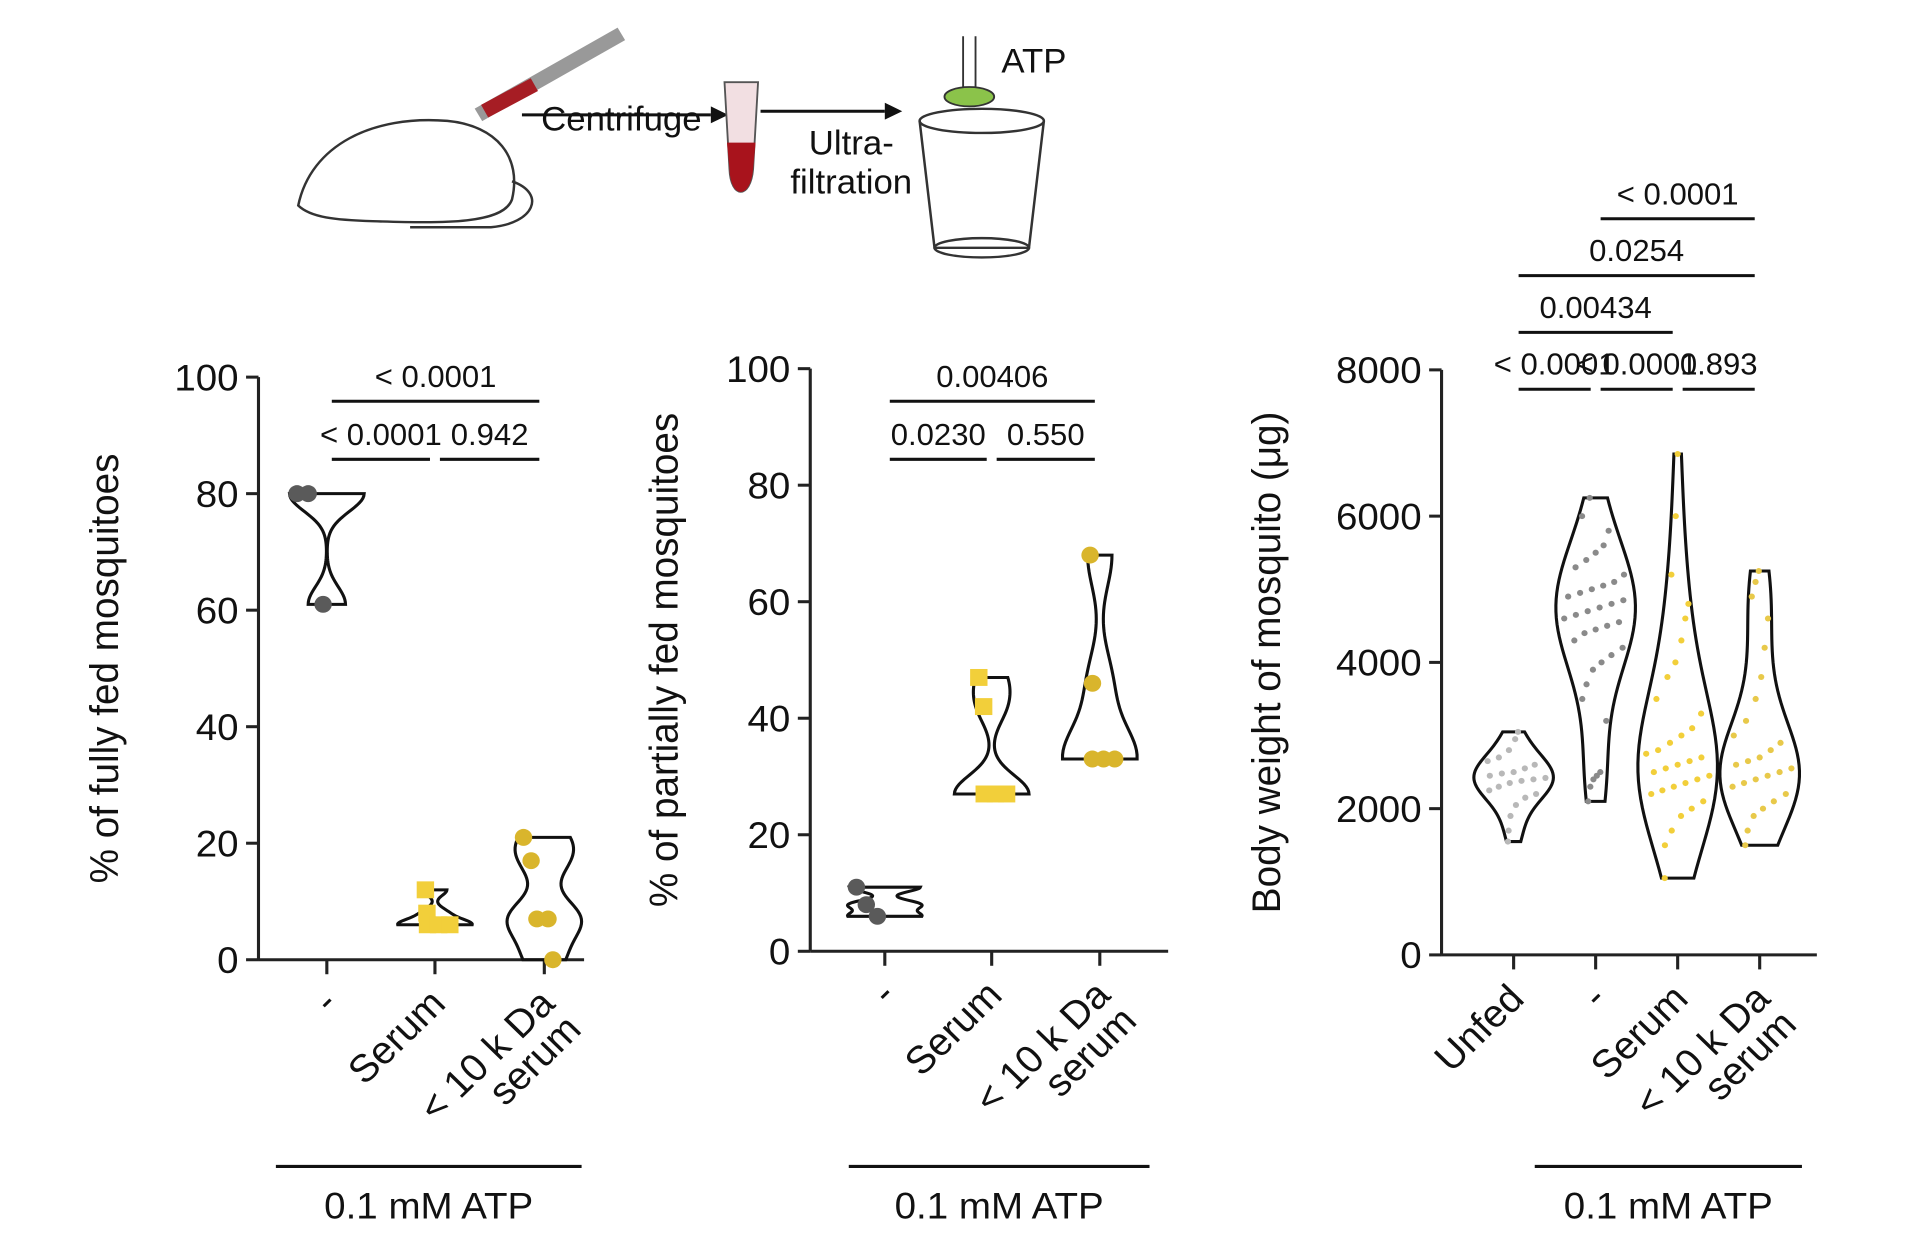  I want to click on y-tick-label: 20, so click(769, 836).